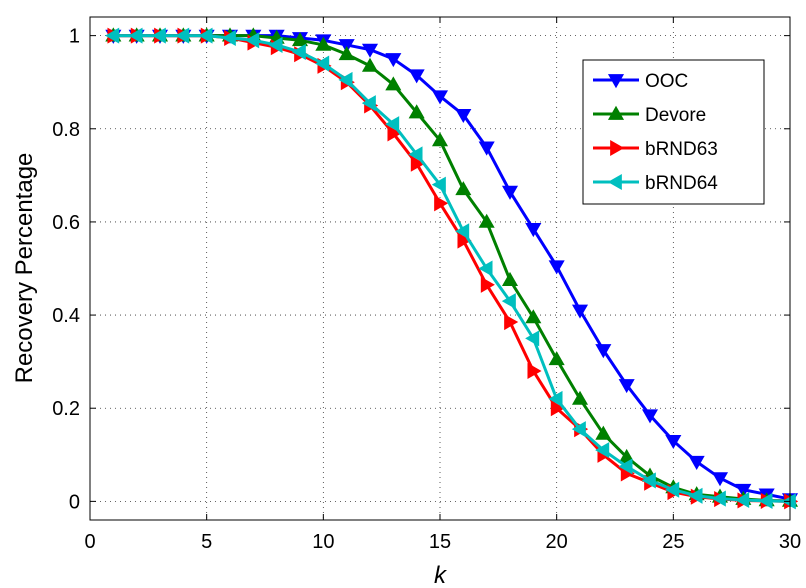  Describe the element at coordinates (74, 37) in the screenshot. I see `y-tick-label: 1` at that location.